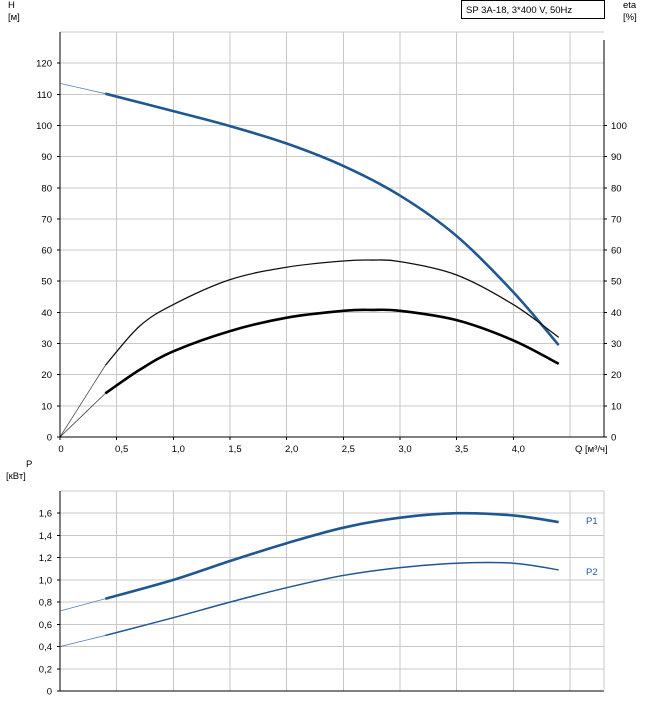 The width and height of the screenshot is (658, 705). I want to click on series-label-p2: P2, so click(592, 572).